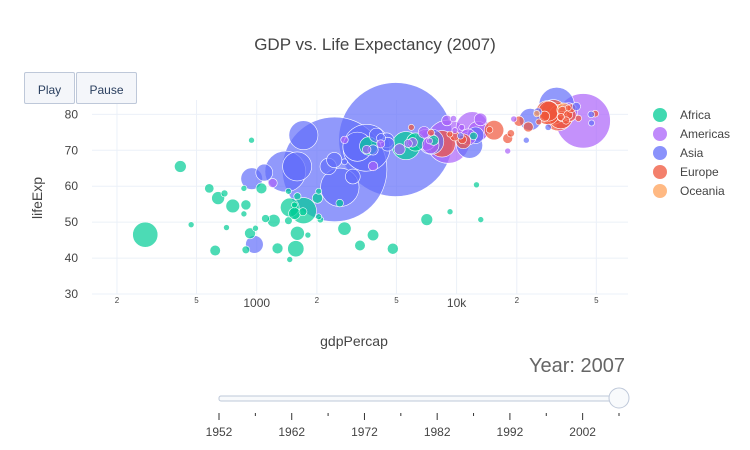 This screenshot has width=750, height=450. Describe the element at coordinates (702, 191) in the screenshot. I see `legend-label: Oceania` at that location.